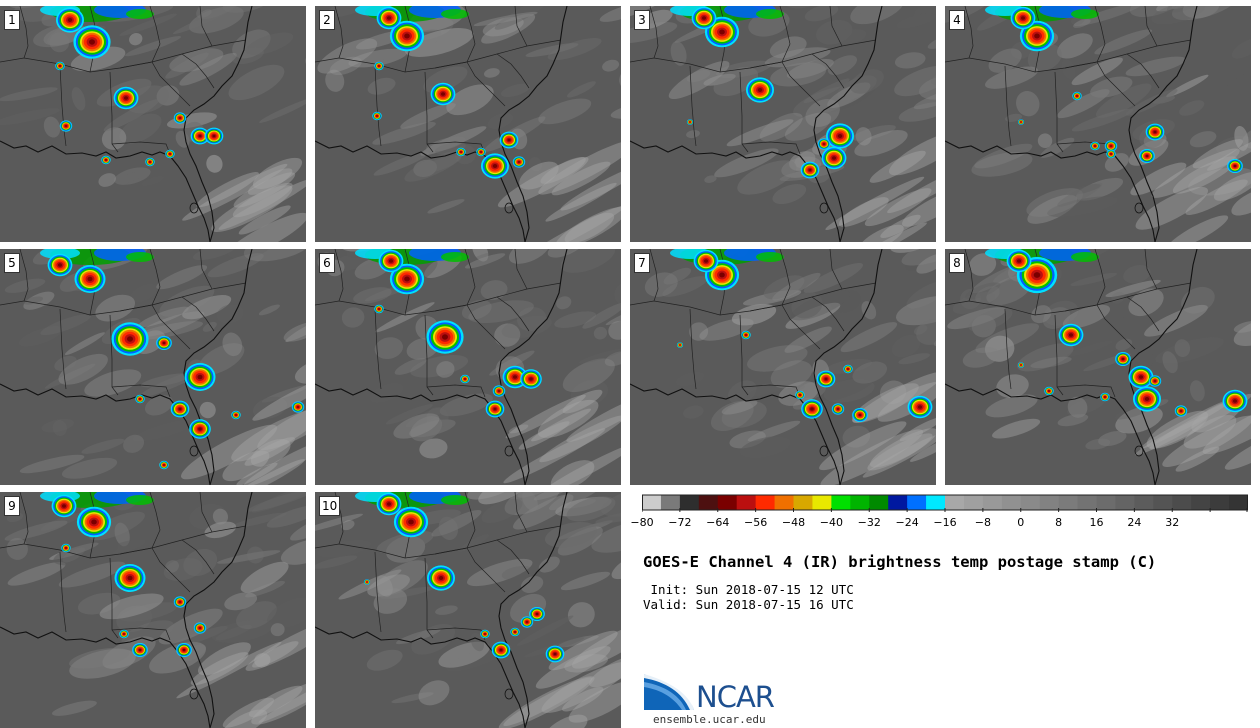 This screenshot has height=728, width=1260. Describe the element at coordinates (455, 257) in the screenshot. I see `cold-cloud-top` at that location.